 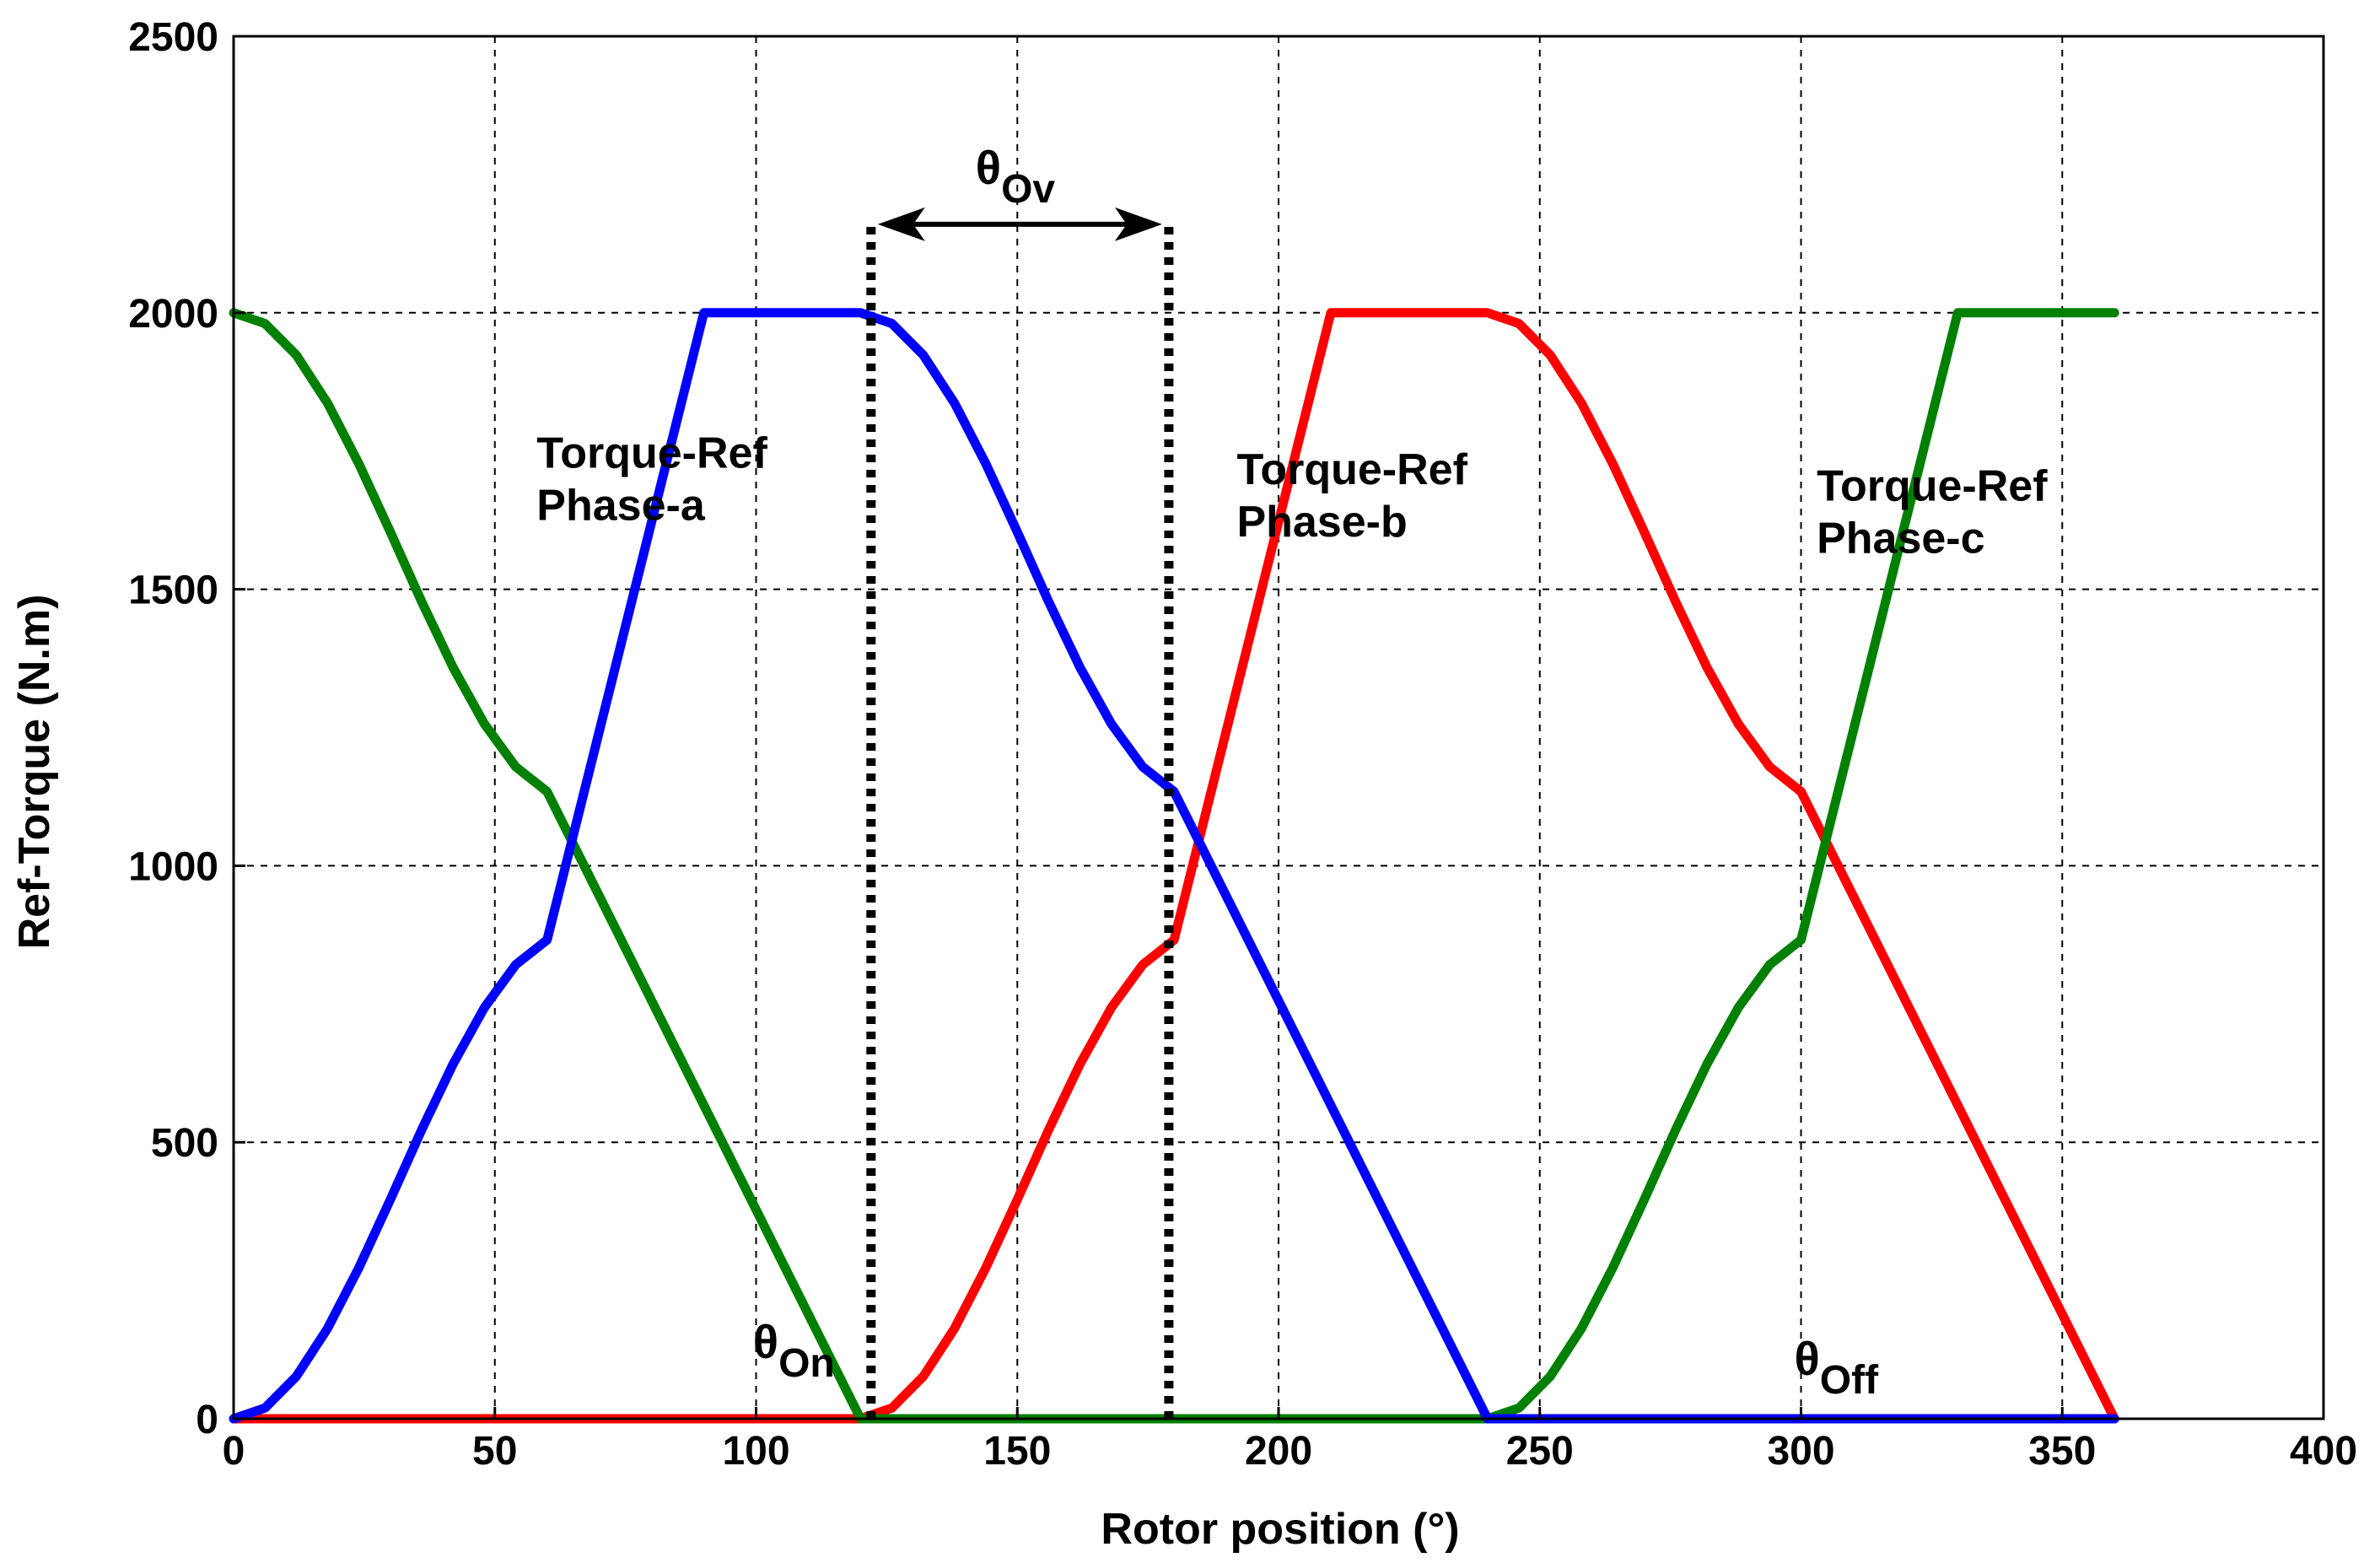 I want to click on annotation-phase-c: Phase-c, so click(x=1900, y=539).